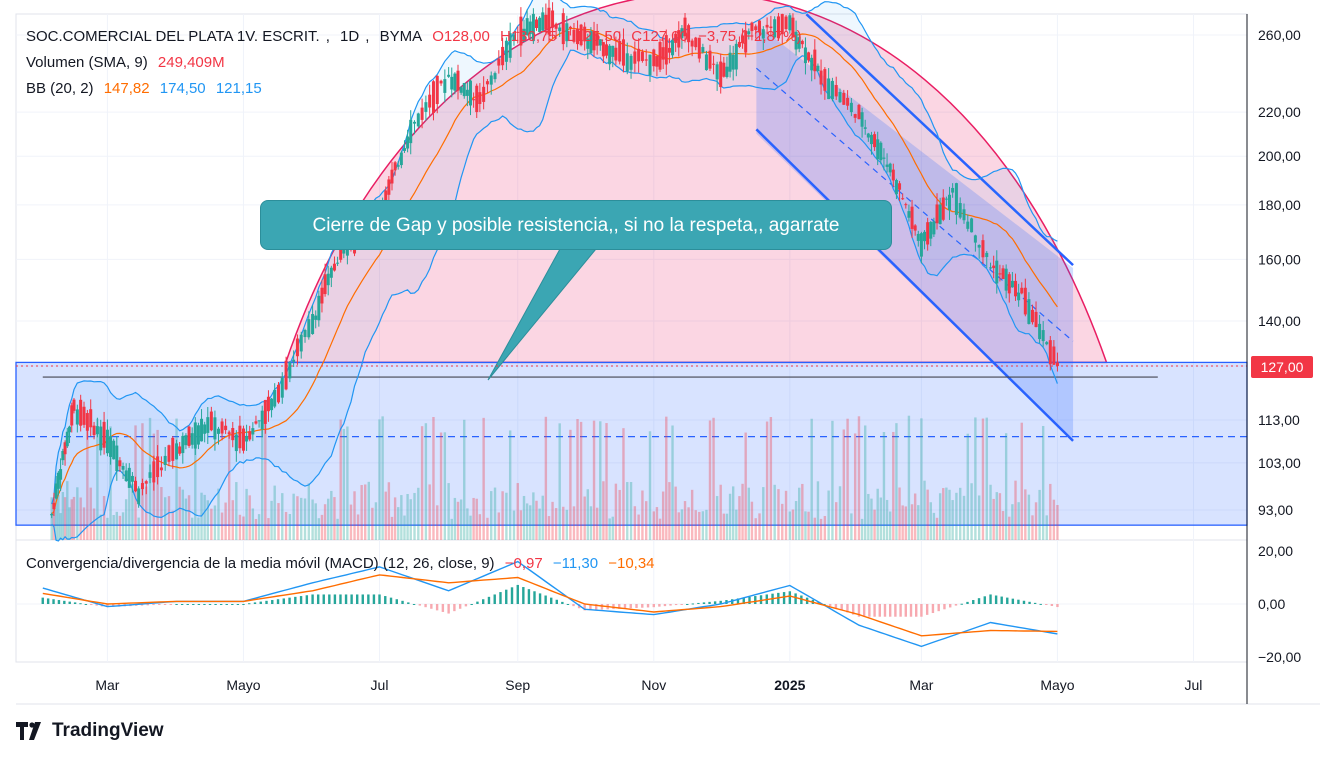 The height and width of the screenshot is (758, 1337). I want to click on channel-bottom-line, so click(914, 285).